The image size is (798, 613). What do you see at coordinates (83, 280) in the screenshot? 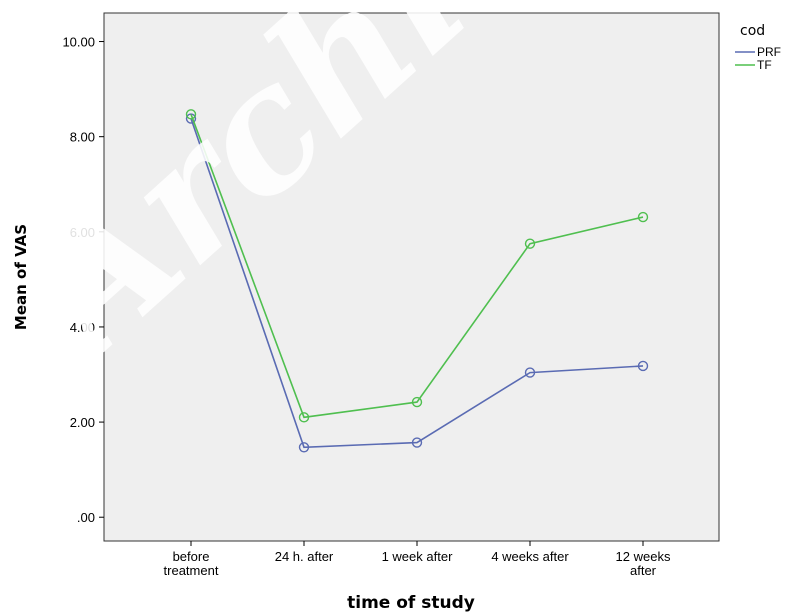
I see `y-axis: .00 2.00 4.00 6.00 8.00 10.00` at bounding box center [83, 280].